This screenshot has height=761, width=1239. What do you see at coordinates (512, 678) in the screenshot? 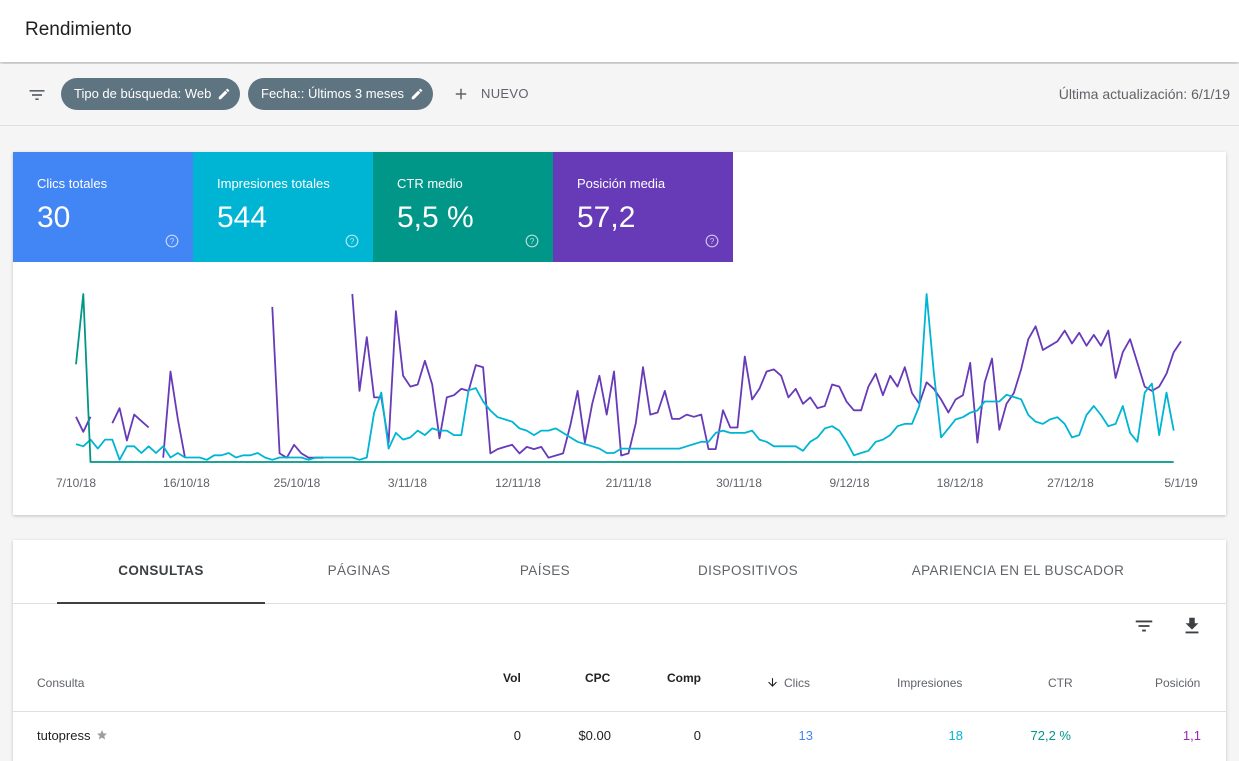
I see `column-header-vol: Vol` at bounding box center [512, 678].